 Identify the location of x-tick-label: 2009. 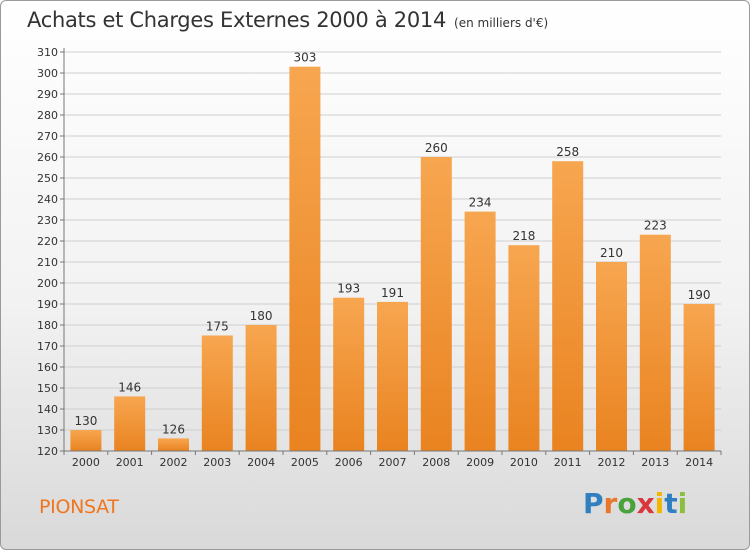
(480, 462).